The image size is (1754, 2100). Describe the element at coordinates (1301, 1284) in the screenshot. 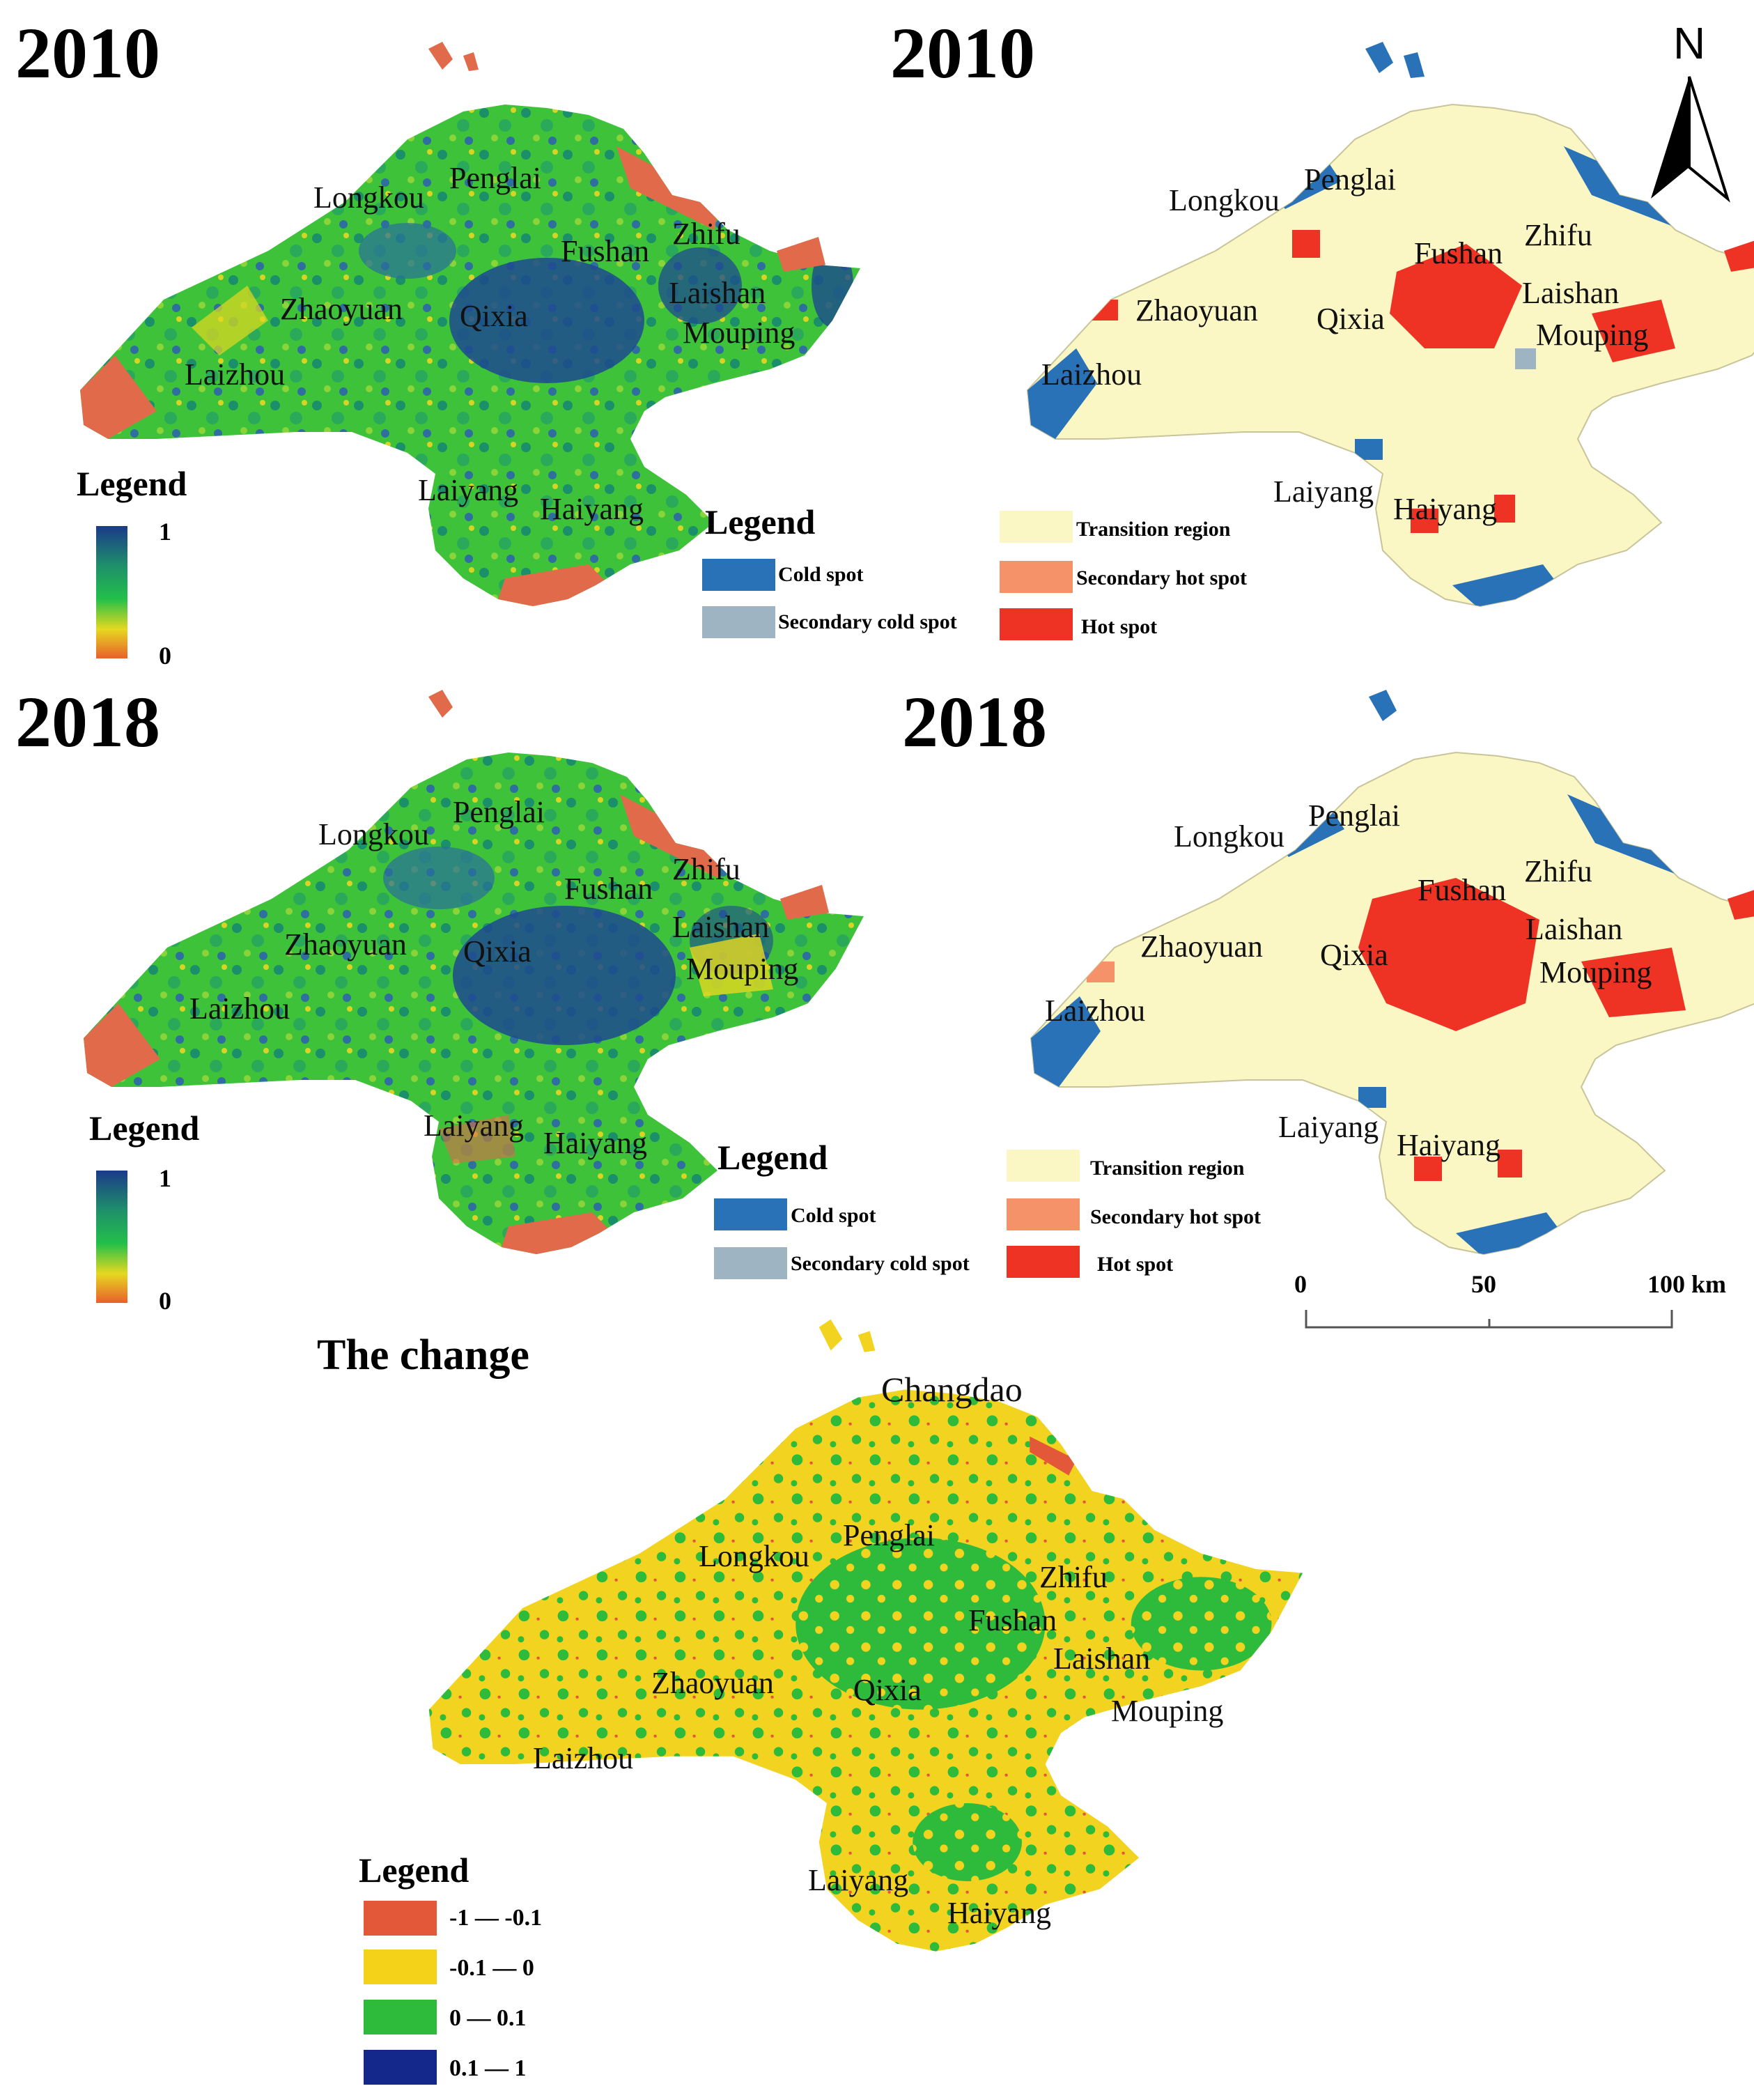

I see `scale-bar-tick-0: 0` at that location.